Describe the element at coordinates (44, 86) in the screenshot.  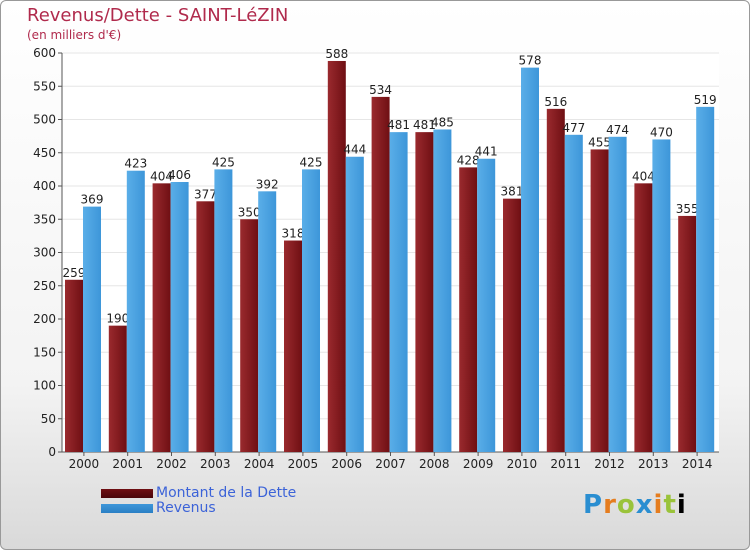
I see `y-tick-label: 550` at that location.